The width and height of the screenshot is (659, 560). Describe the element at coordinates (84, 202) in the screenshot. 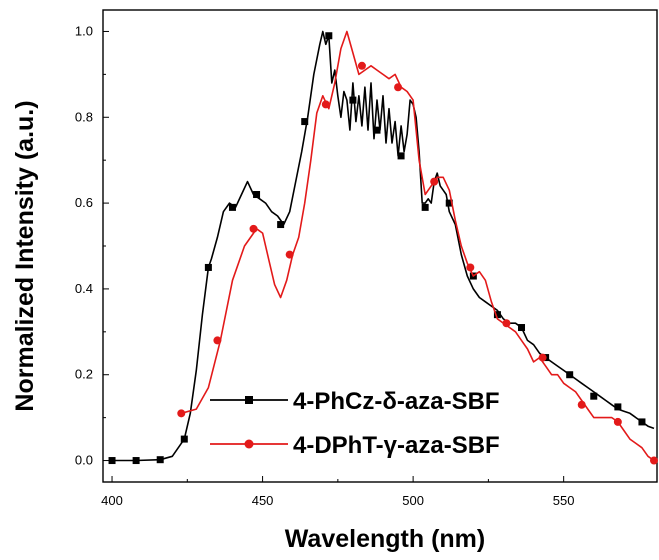

I see `y-tick-label: 0.6` at that location.